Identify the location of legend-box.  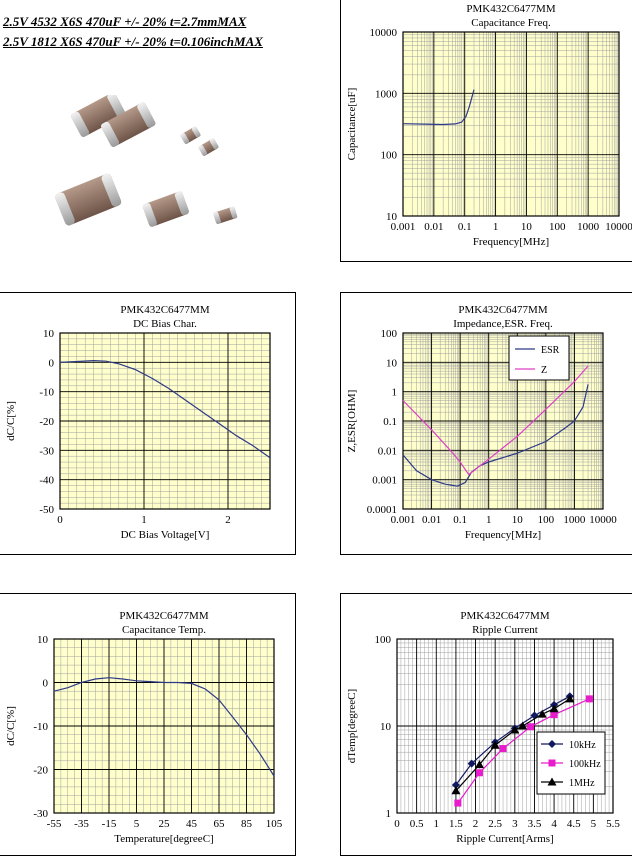
(539, 358).